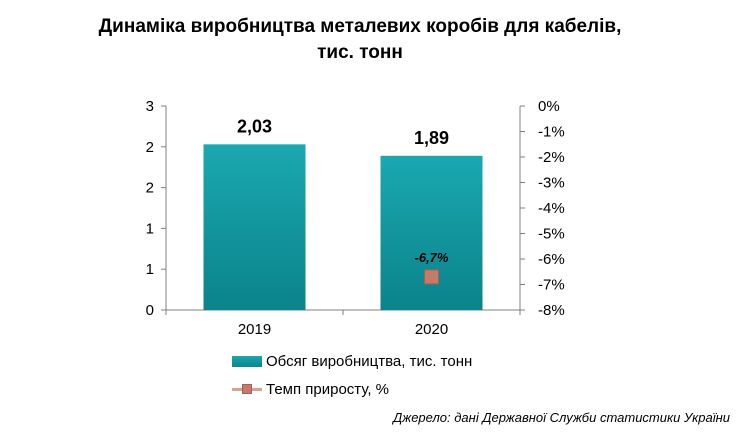  I want to click on x-tick-label: 2020, so click(431, 329).